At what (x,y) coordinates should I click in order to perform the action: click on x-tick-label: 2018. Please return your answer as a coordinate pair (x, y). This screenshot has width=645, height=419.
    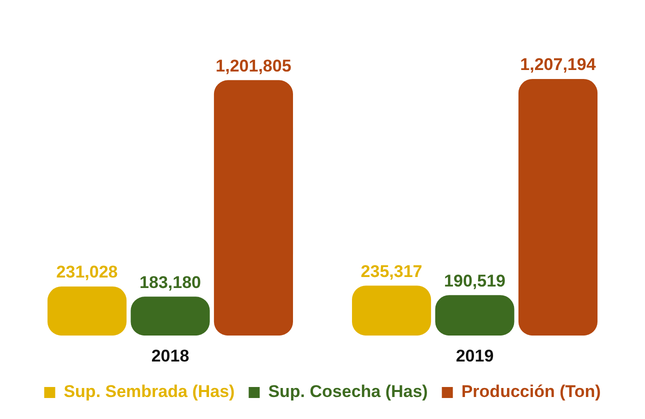
    Looking at the image, I should click on (170, 356).